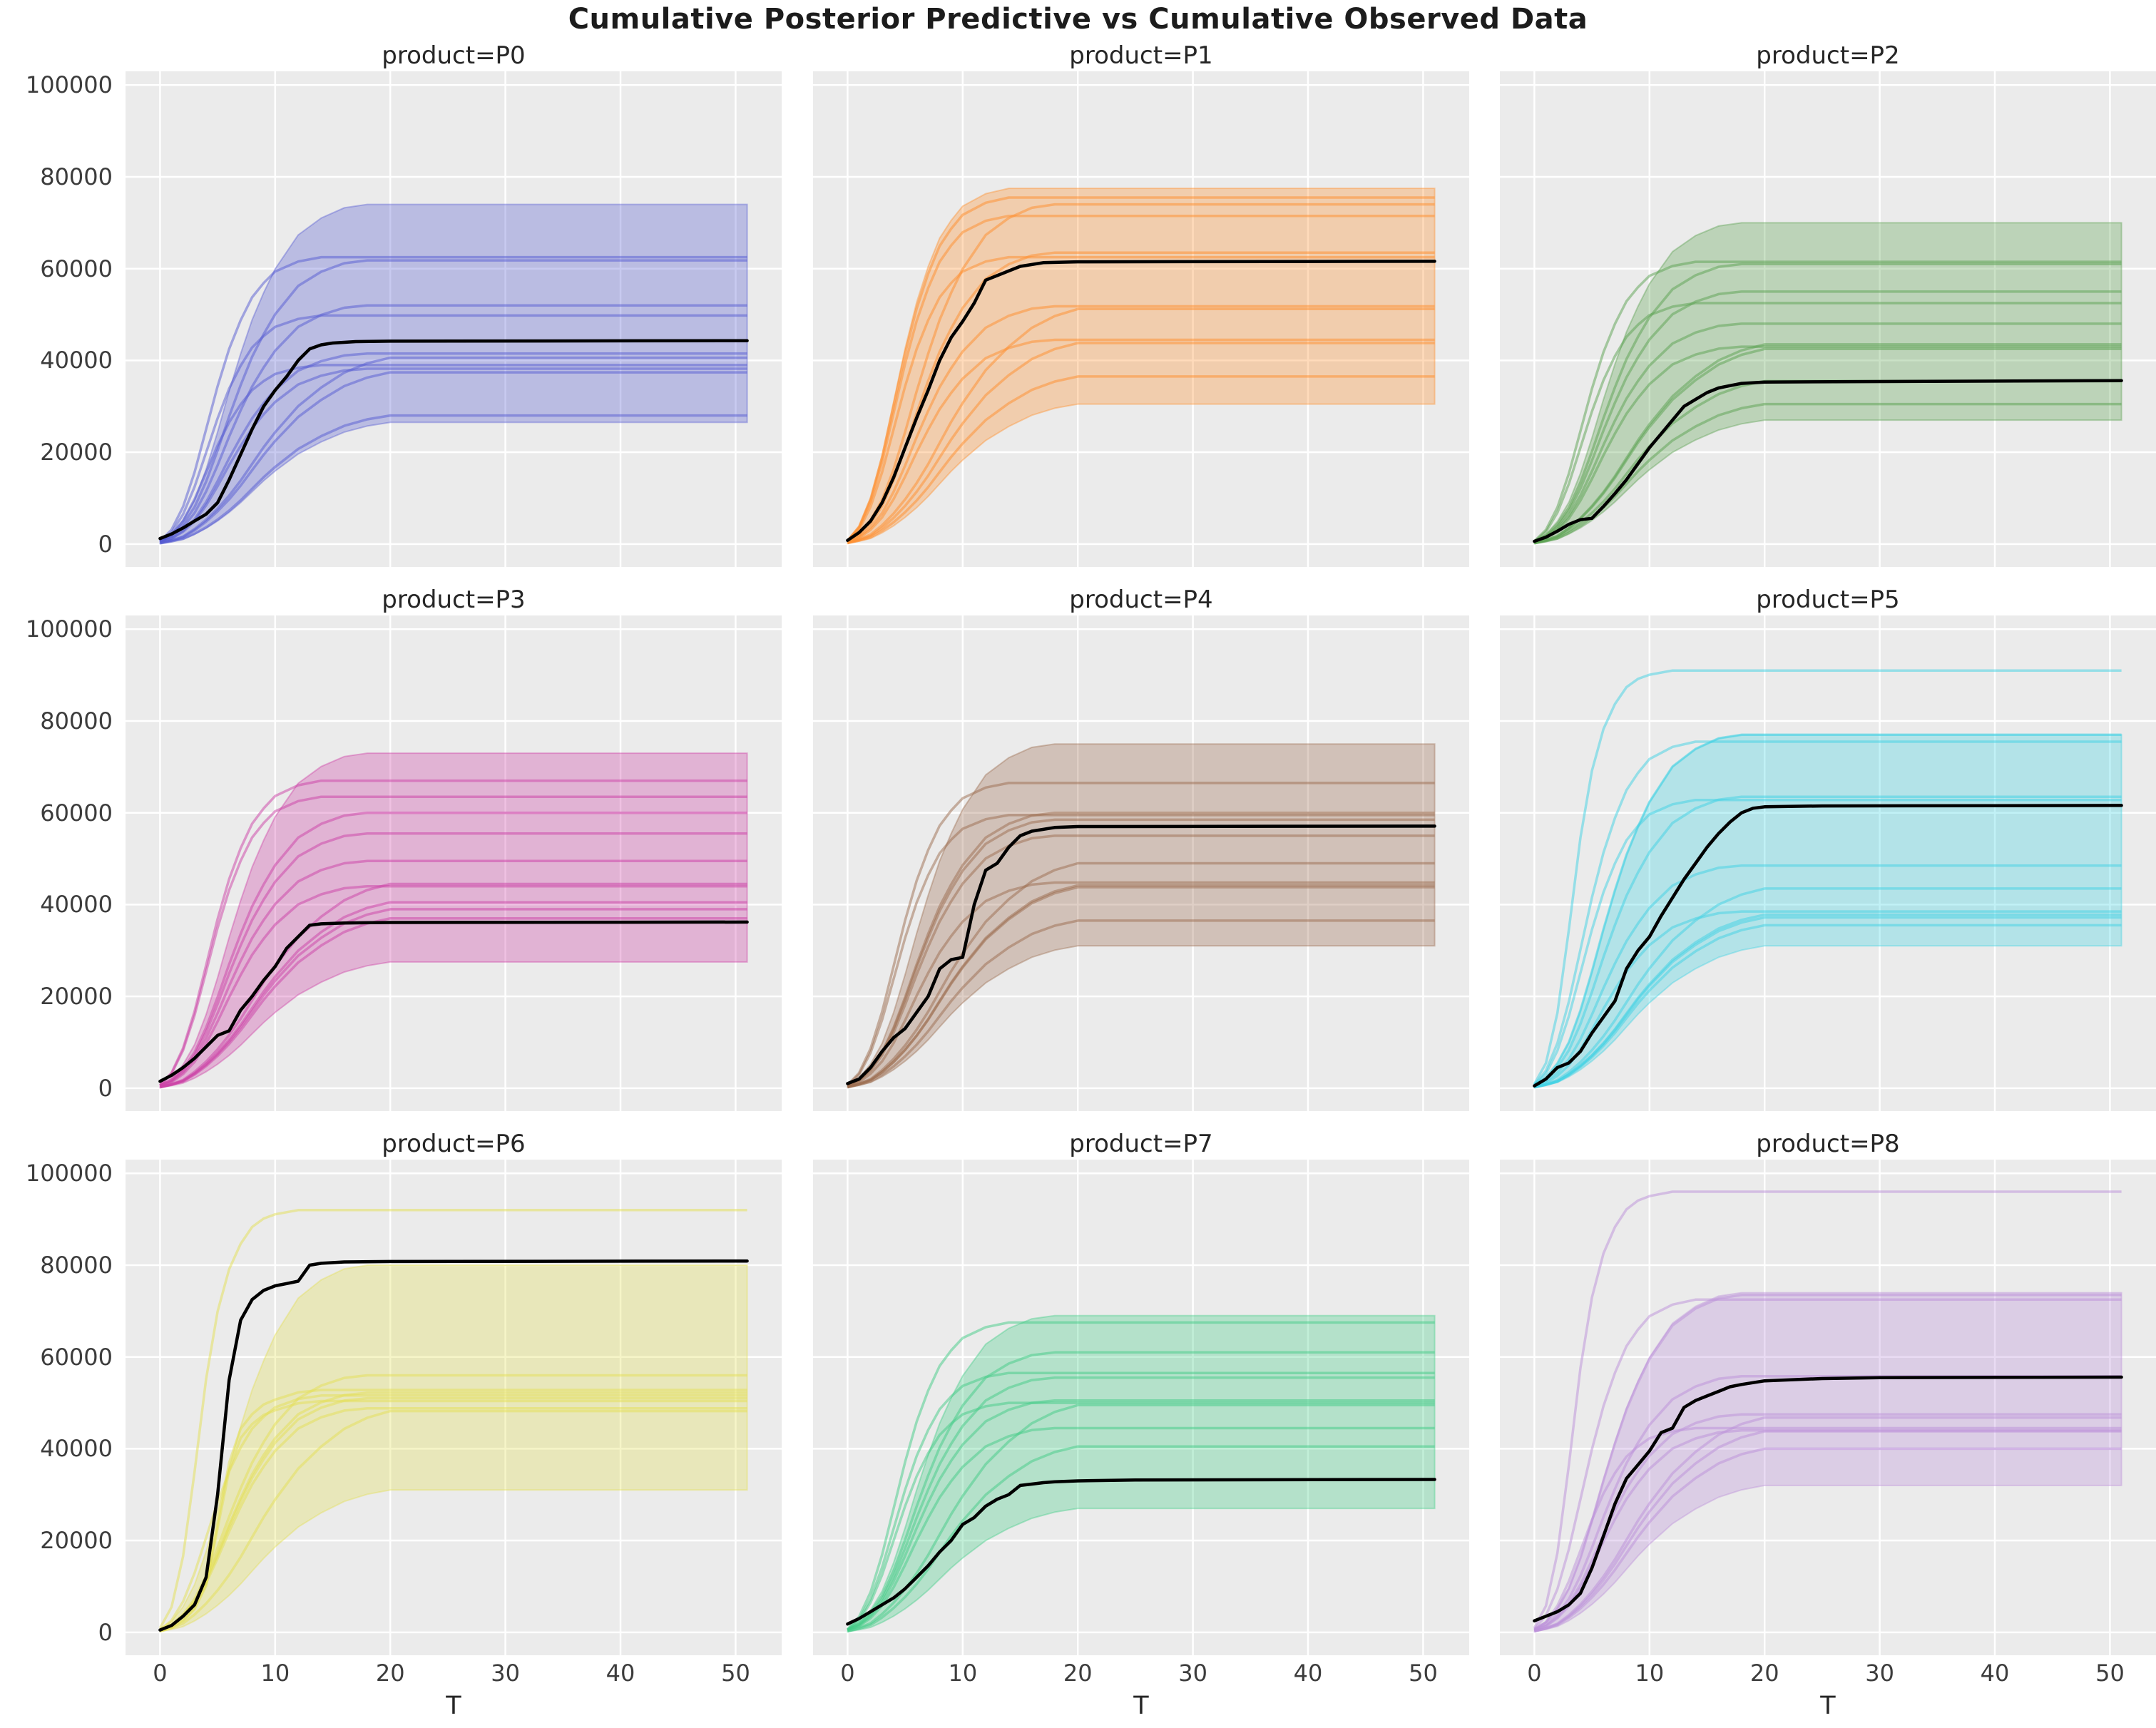  I want to click on axes-background, so click(454, 319).